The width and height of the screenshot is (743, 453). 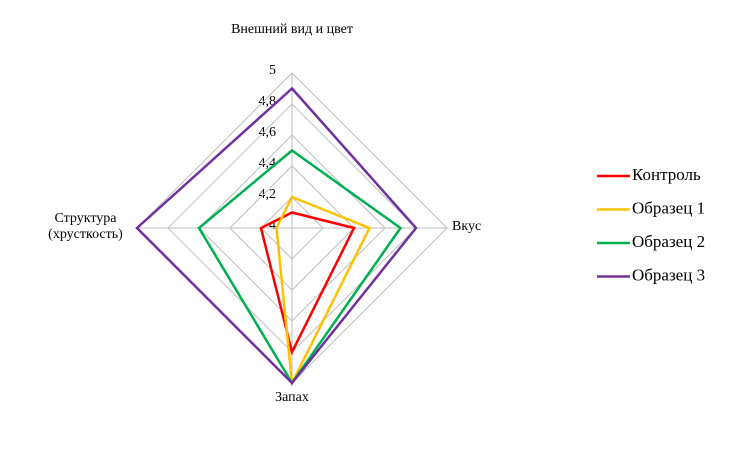 What do you see at coordinates (268, 163) in the screenshot?
I see `tick-label: 4,4` at bounding box center [268, 163].